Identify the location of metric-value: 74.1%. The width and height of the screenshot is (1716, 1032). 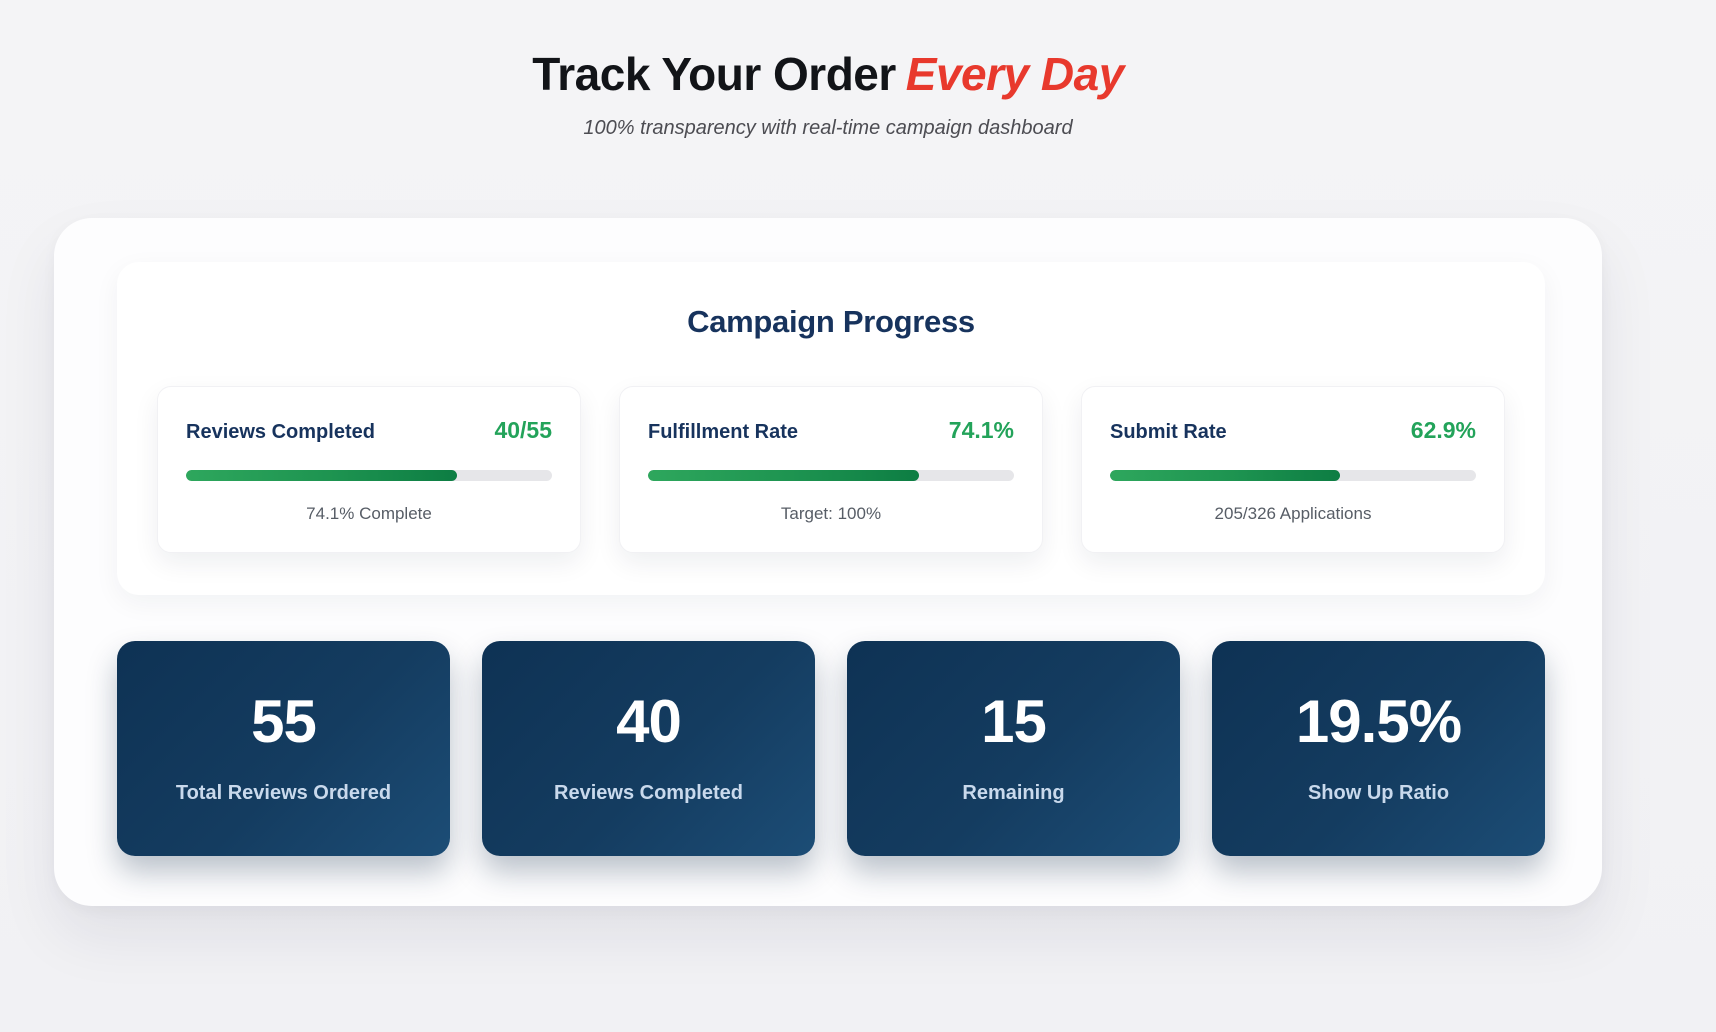
(981, 429).